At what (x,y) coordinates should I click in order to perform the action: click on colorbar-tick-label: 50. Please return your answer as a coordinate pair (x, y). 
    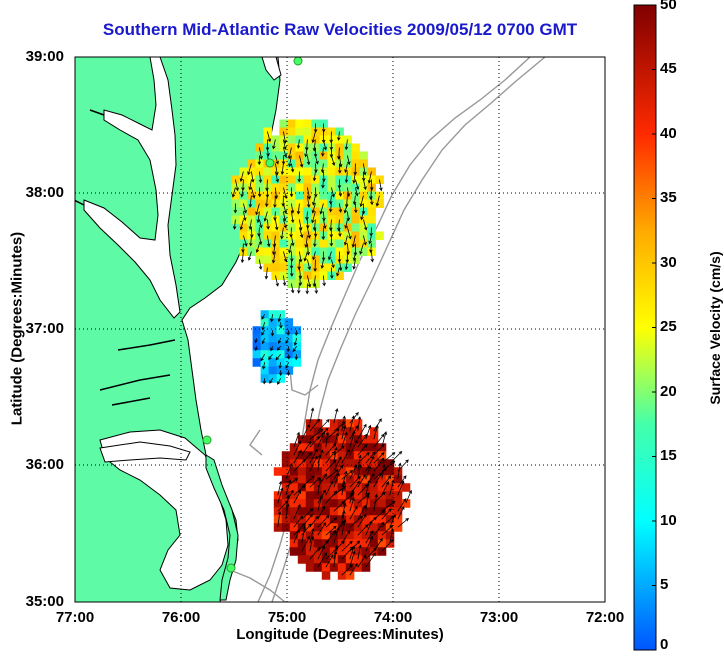
    Looking at the image, I should click on (668, 6).